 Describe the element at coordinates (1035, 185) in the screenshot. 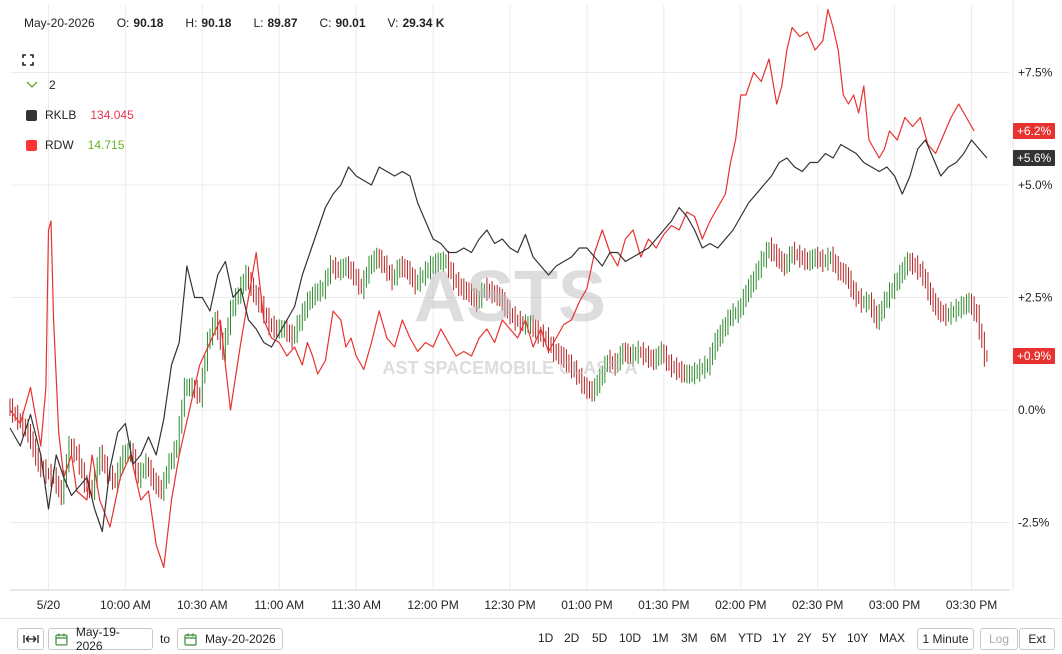

I see `y-tick-label: +5.0%` at that location.